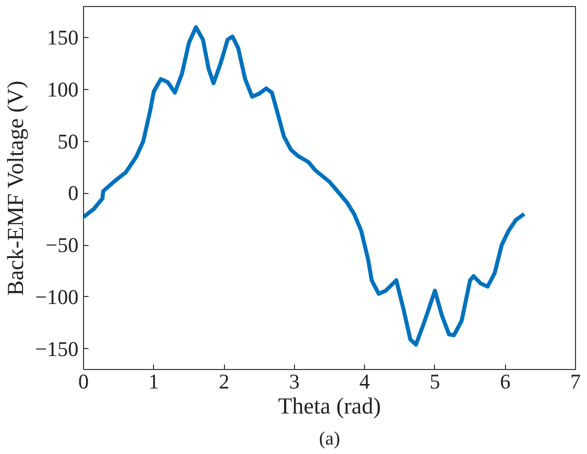 The height and width of the screenshot is (454, 587). Describe the element at coordinates (62, 245) in the screenshot. I see `y-tick-label: −50` at that location.